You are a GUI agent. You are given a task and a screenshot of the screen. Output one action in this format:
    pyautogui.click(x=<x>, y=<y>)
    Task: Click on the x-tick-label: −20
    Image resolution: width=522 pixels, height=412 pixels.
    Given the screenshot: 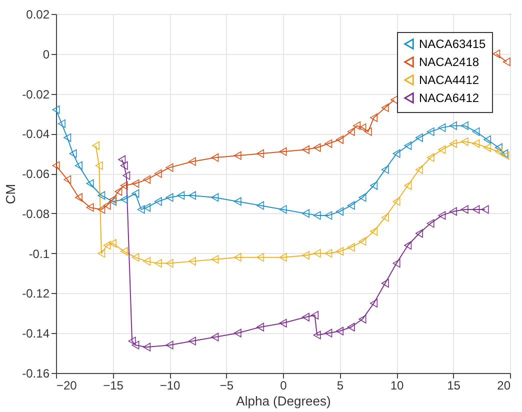 What is the action you would take?
    pyautogui.click(x=67, y=385)
    